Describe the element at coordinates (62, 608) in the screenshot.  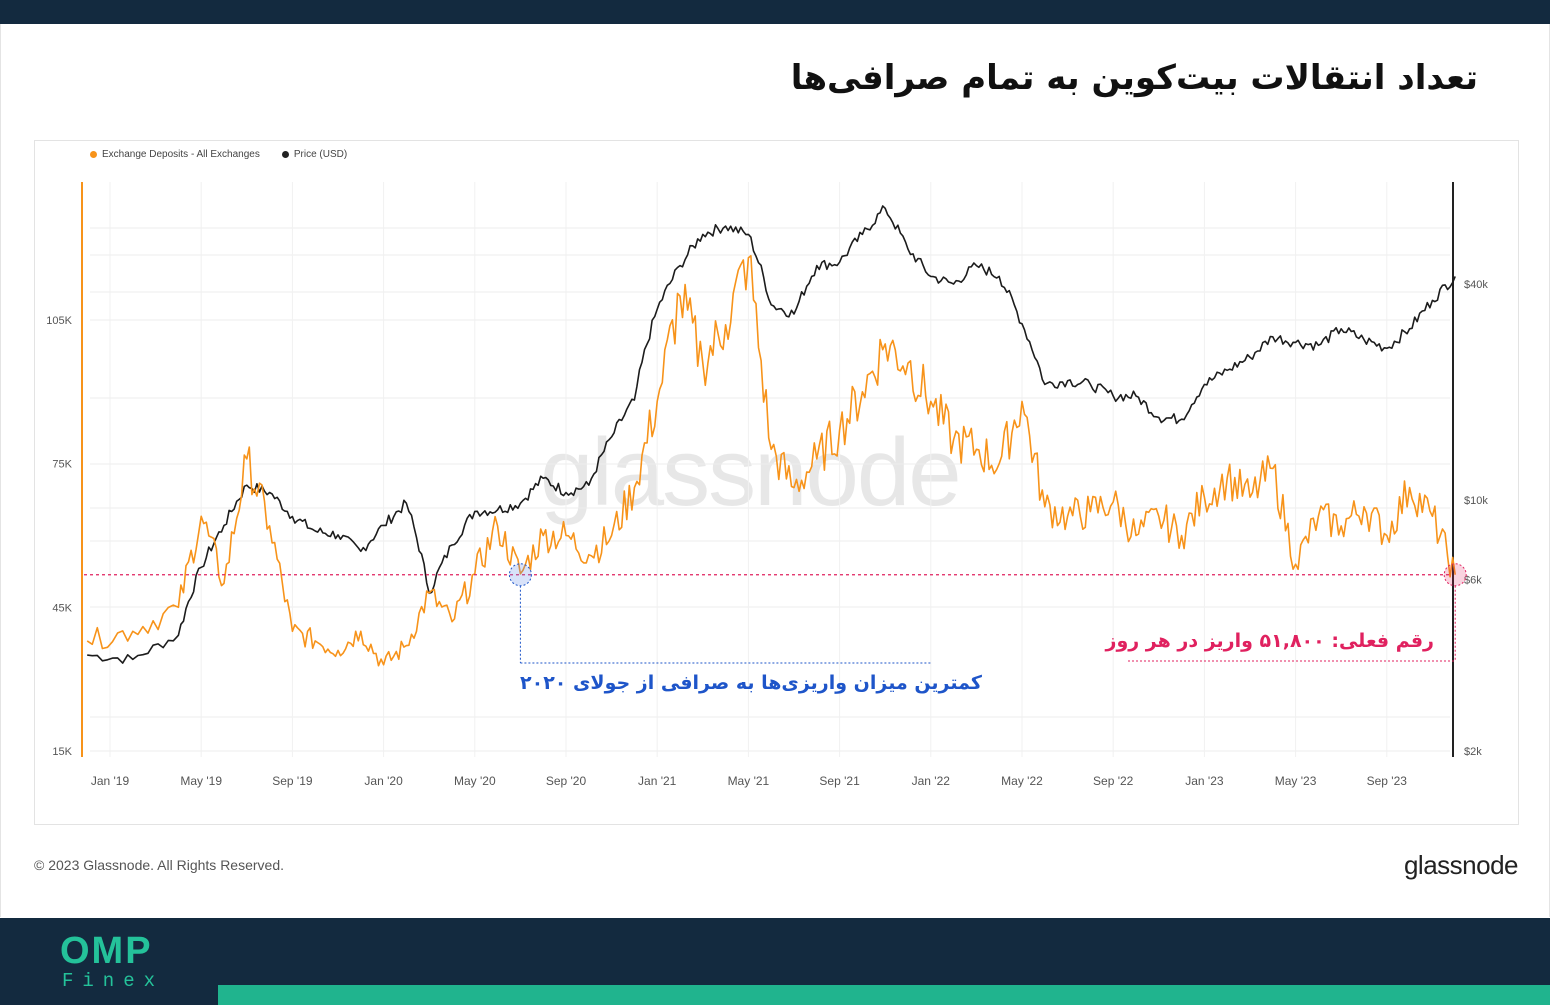
I see `y-left-tick-label: 45K` at that location.